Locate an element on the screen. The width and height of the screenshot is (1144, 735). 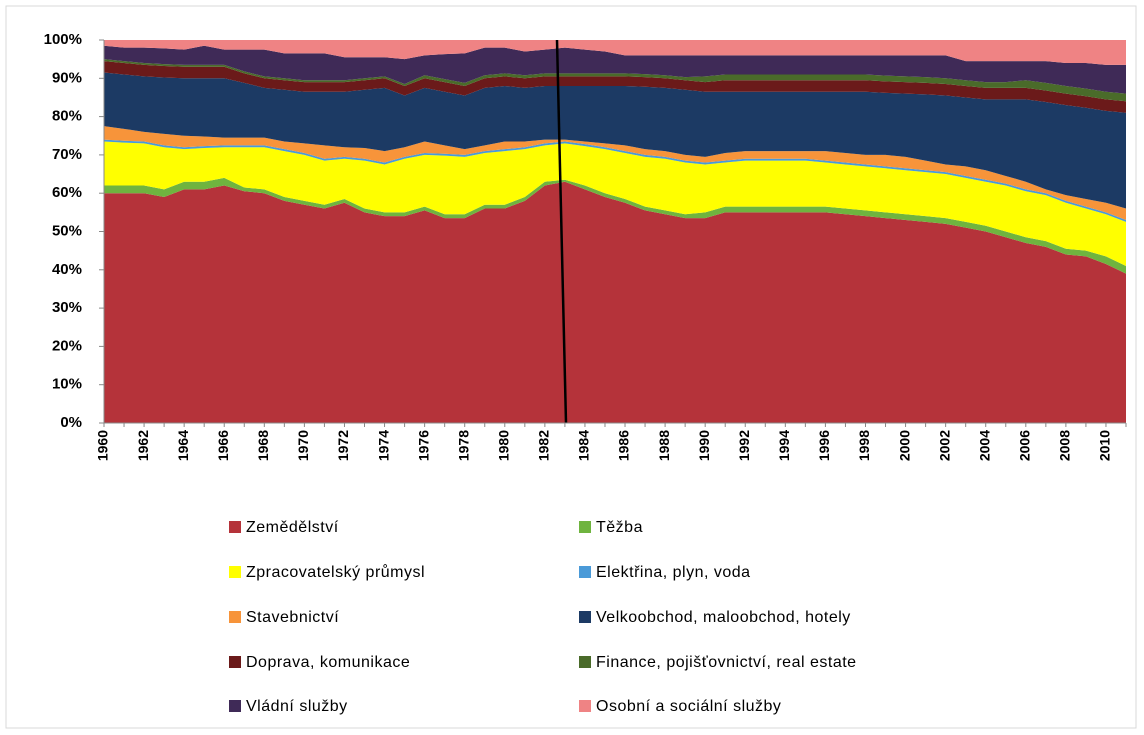
x-tick-label: 1982 is located at coordinates (544, 445).